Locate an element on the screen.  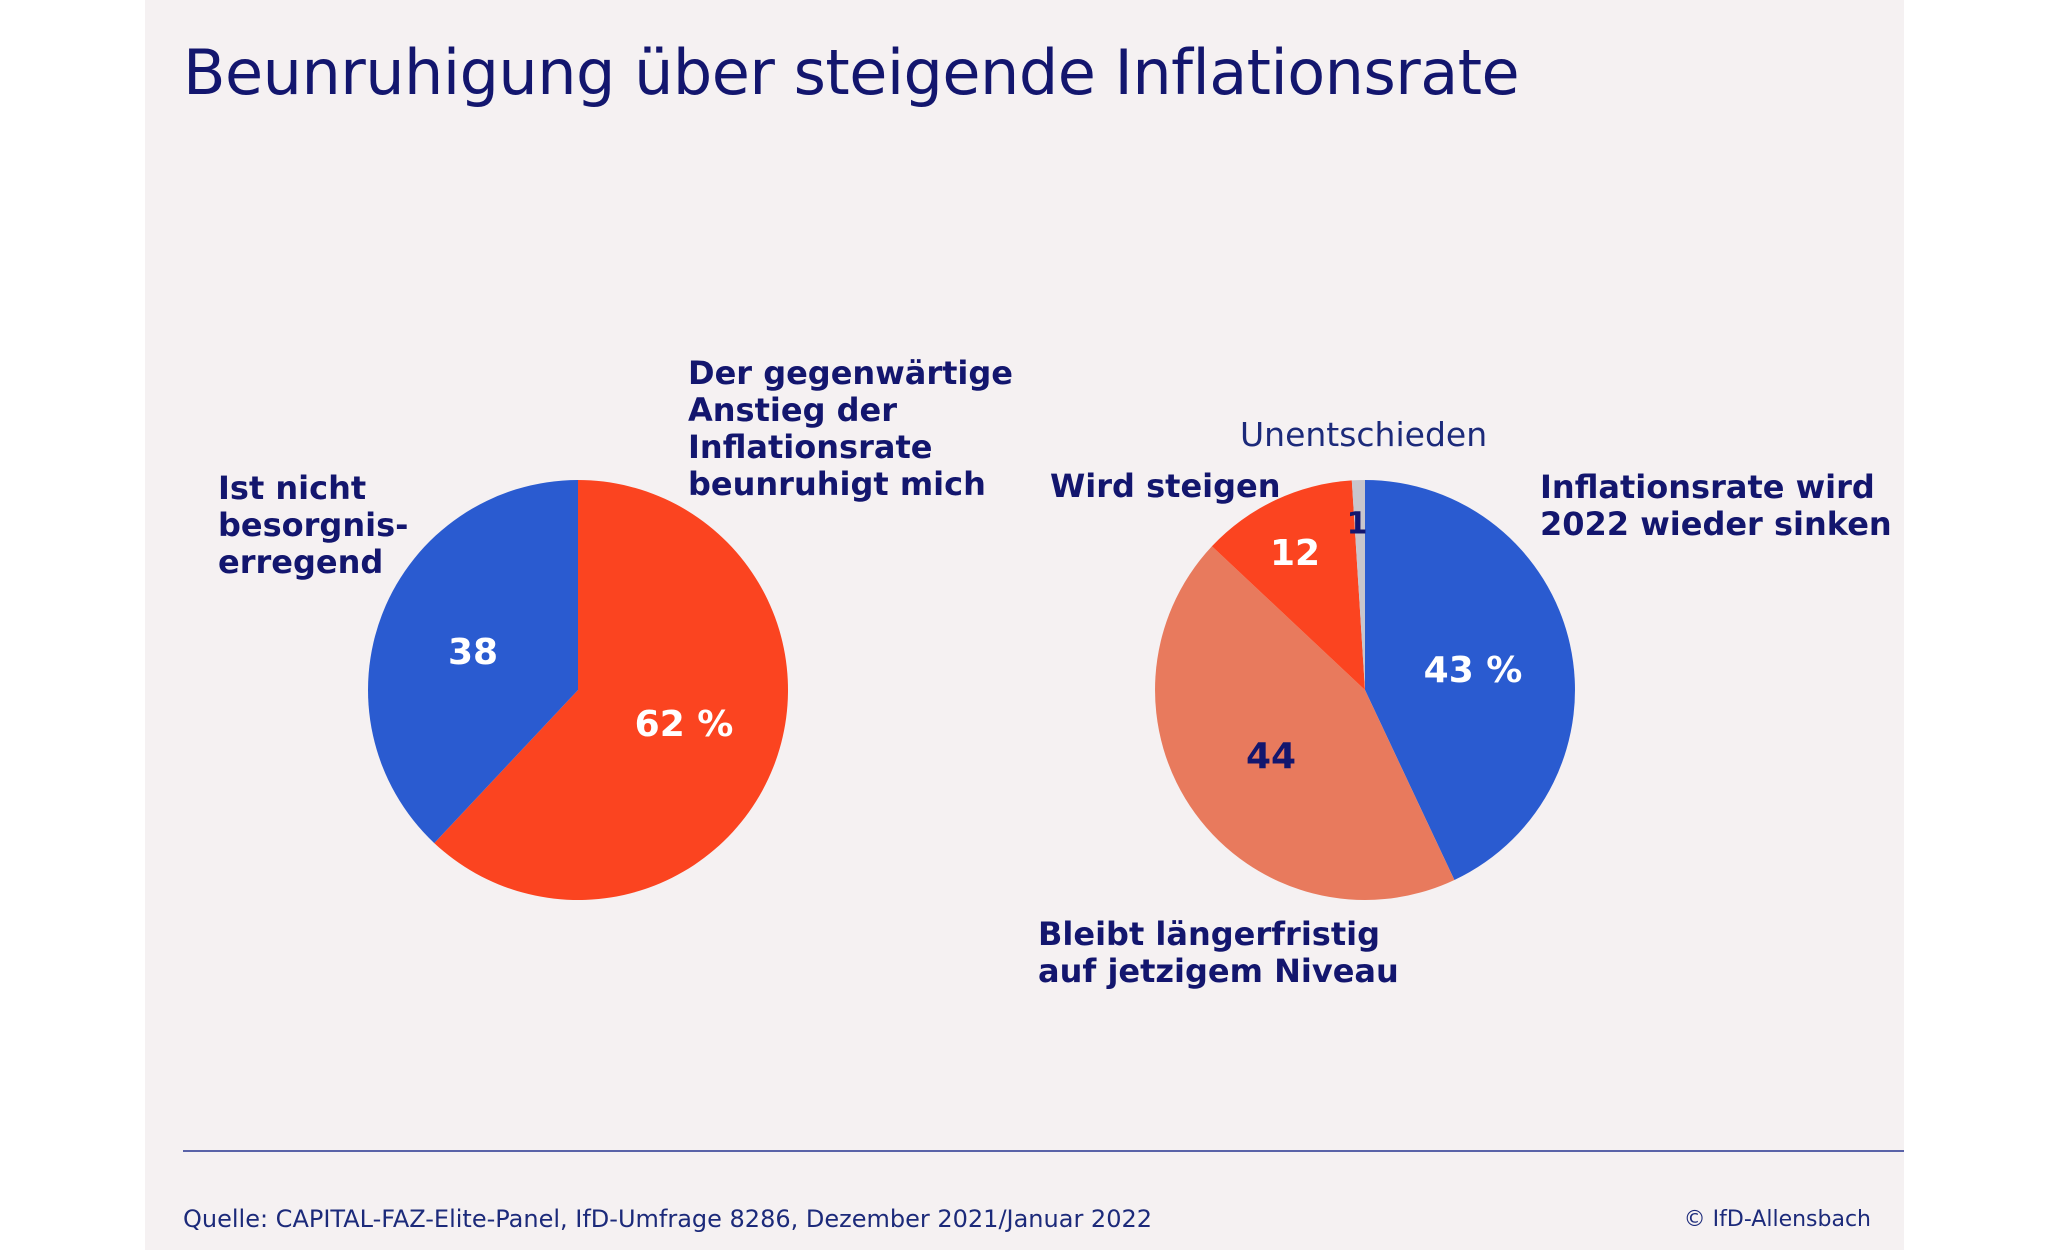
slice-wird-steigen-value-label: 12 is located at coordinates (1295, 553).